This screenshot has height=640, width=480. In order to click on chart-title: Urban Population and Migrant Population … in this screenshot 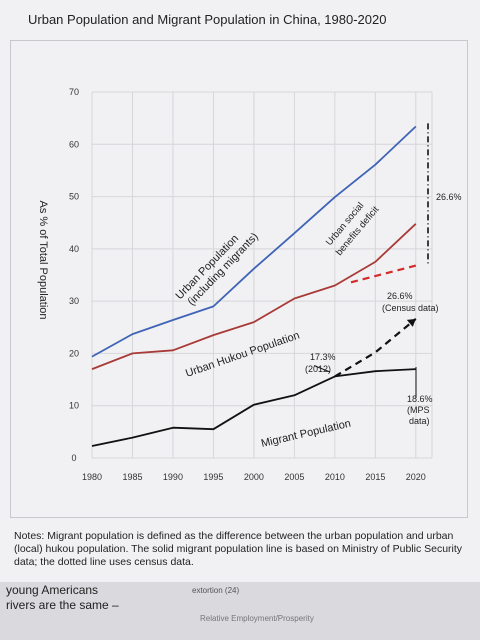, I will do `click(207, 19)`.